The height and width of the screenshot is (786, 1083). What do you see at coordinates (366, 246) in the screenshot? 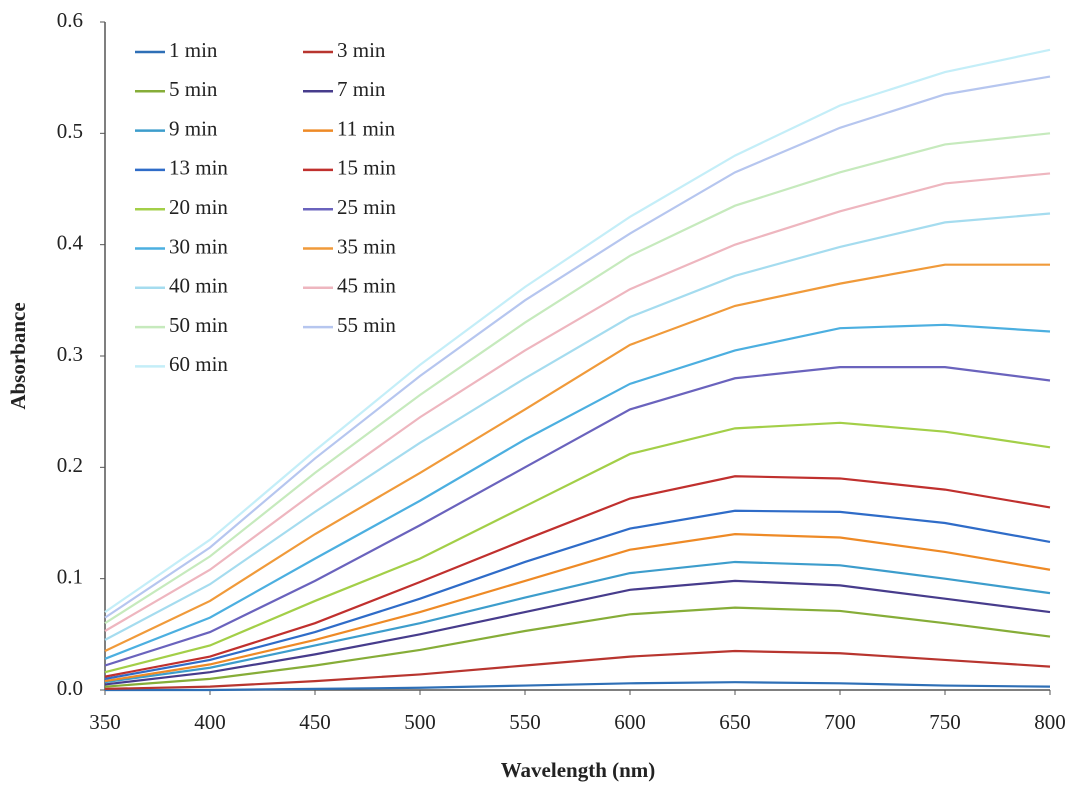
I see `legend-label: 35 min` at bounding box center [366, 246].